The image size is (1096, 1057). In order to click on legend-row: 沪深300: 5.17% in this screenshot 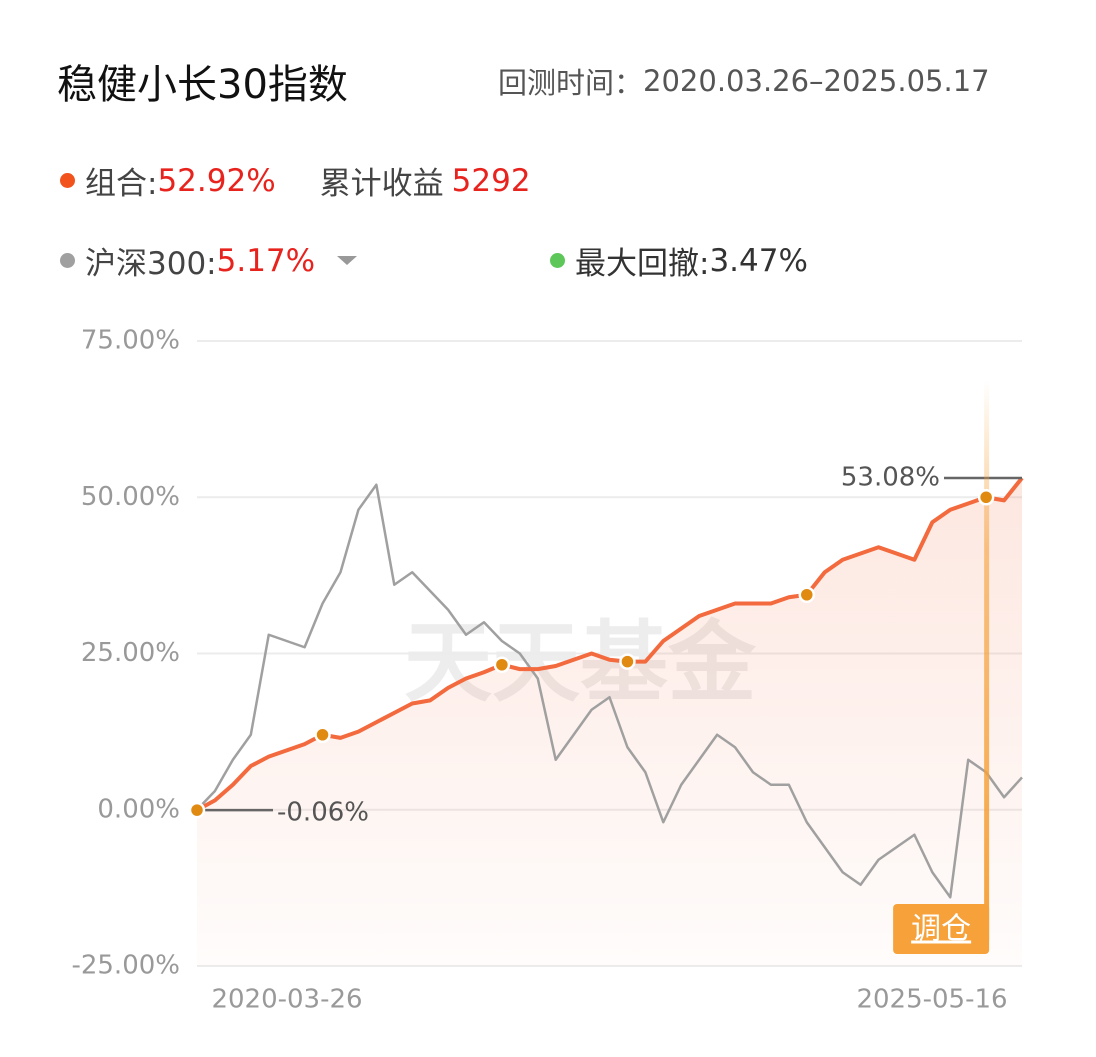, I will do `click(209, 260)`.